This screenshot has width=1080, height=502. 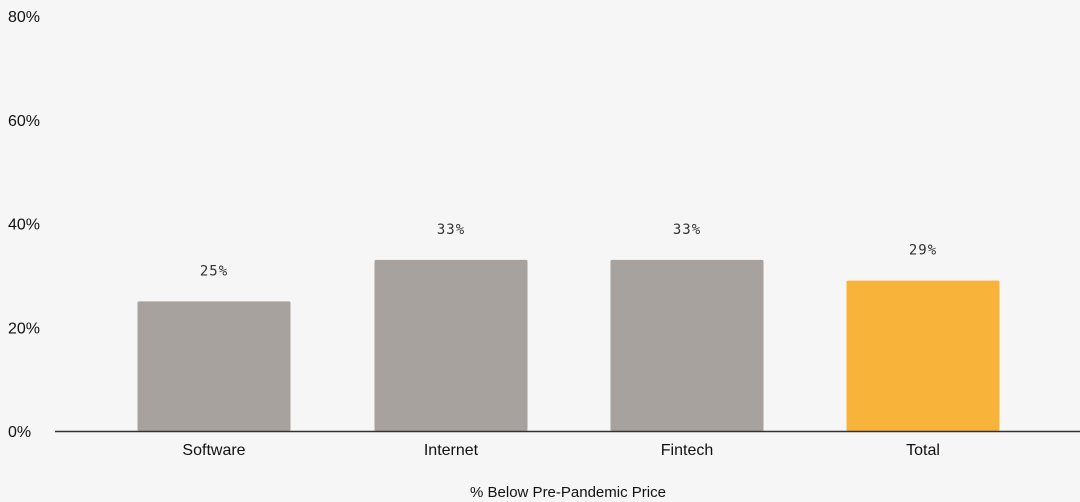 I want to click on x-tick-label-internet: Internet, so click(x=451, y=450).